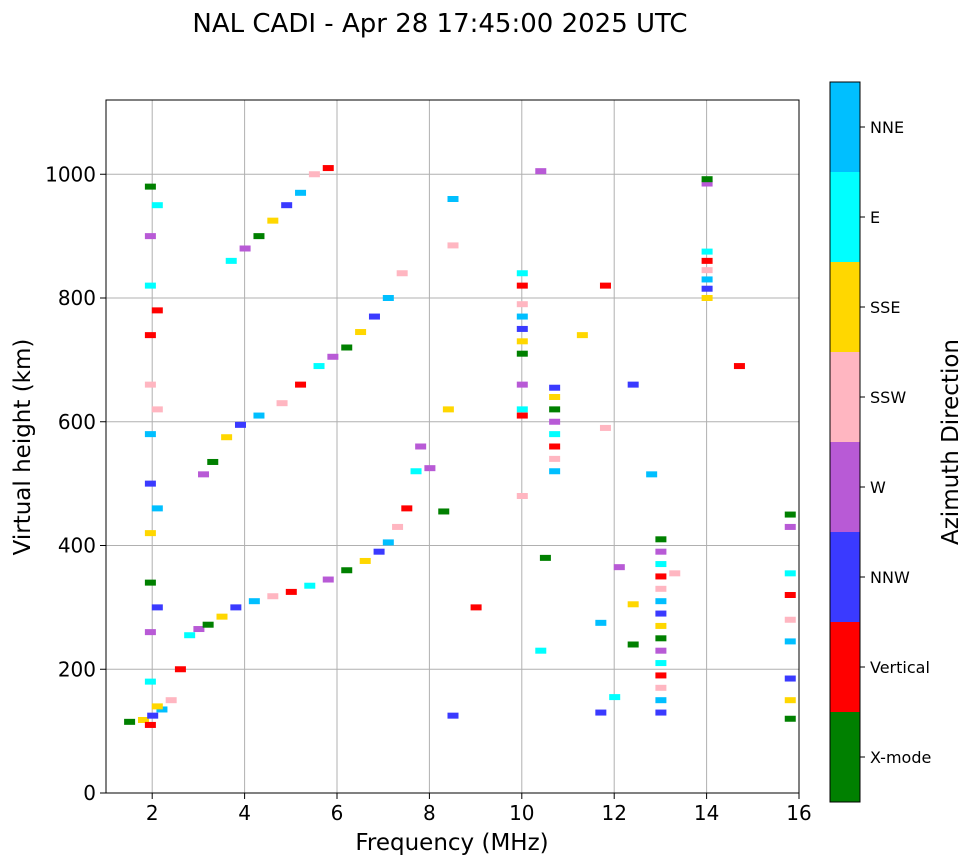 The image size is (972, 865). Describe the element at coordinates (887, 127) in the screenshot. I see `colorbar-tick-label: NNE` at that location.